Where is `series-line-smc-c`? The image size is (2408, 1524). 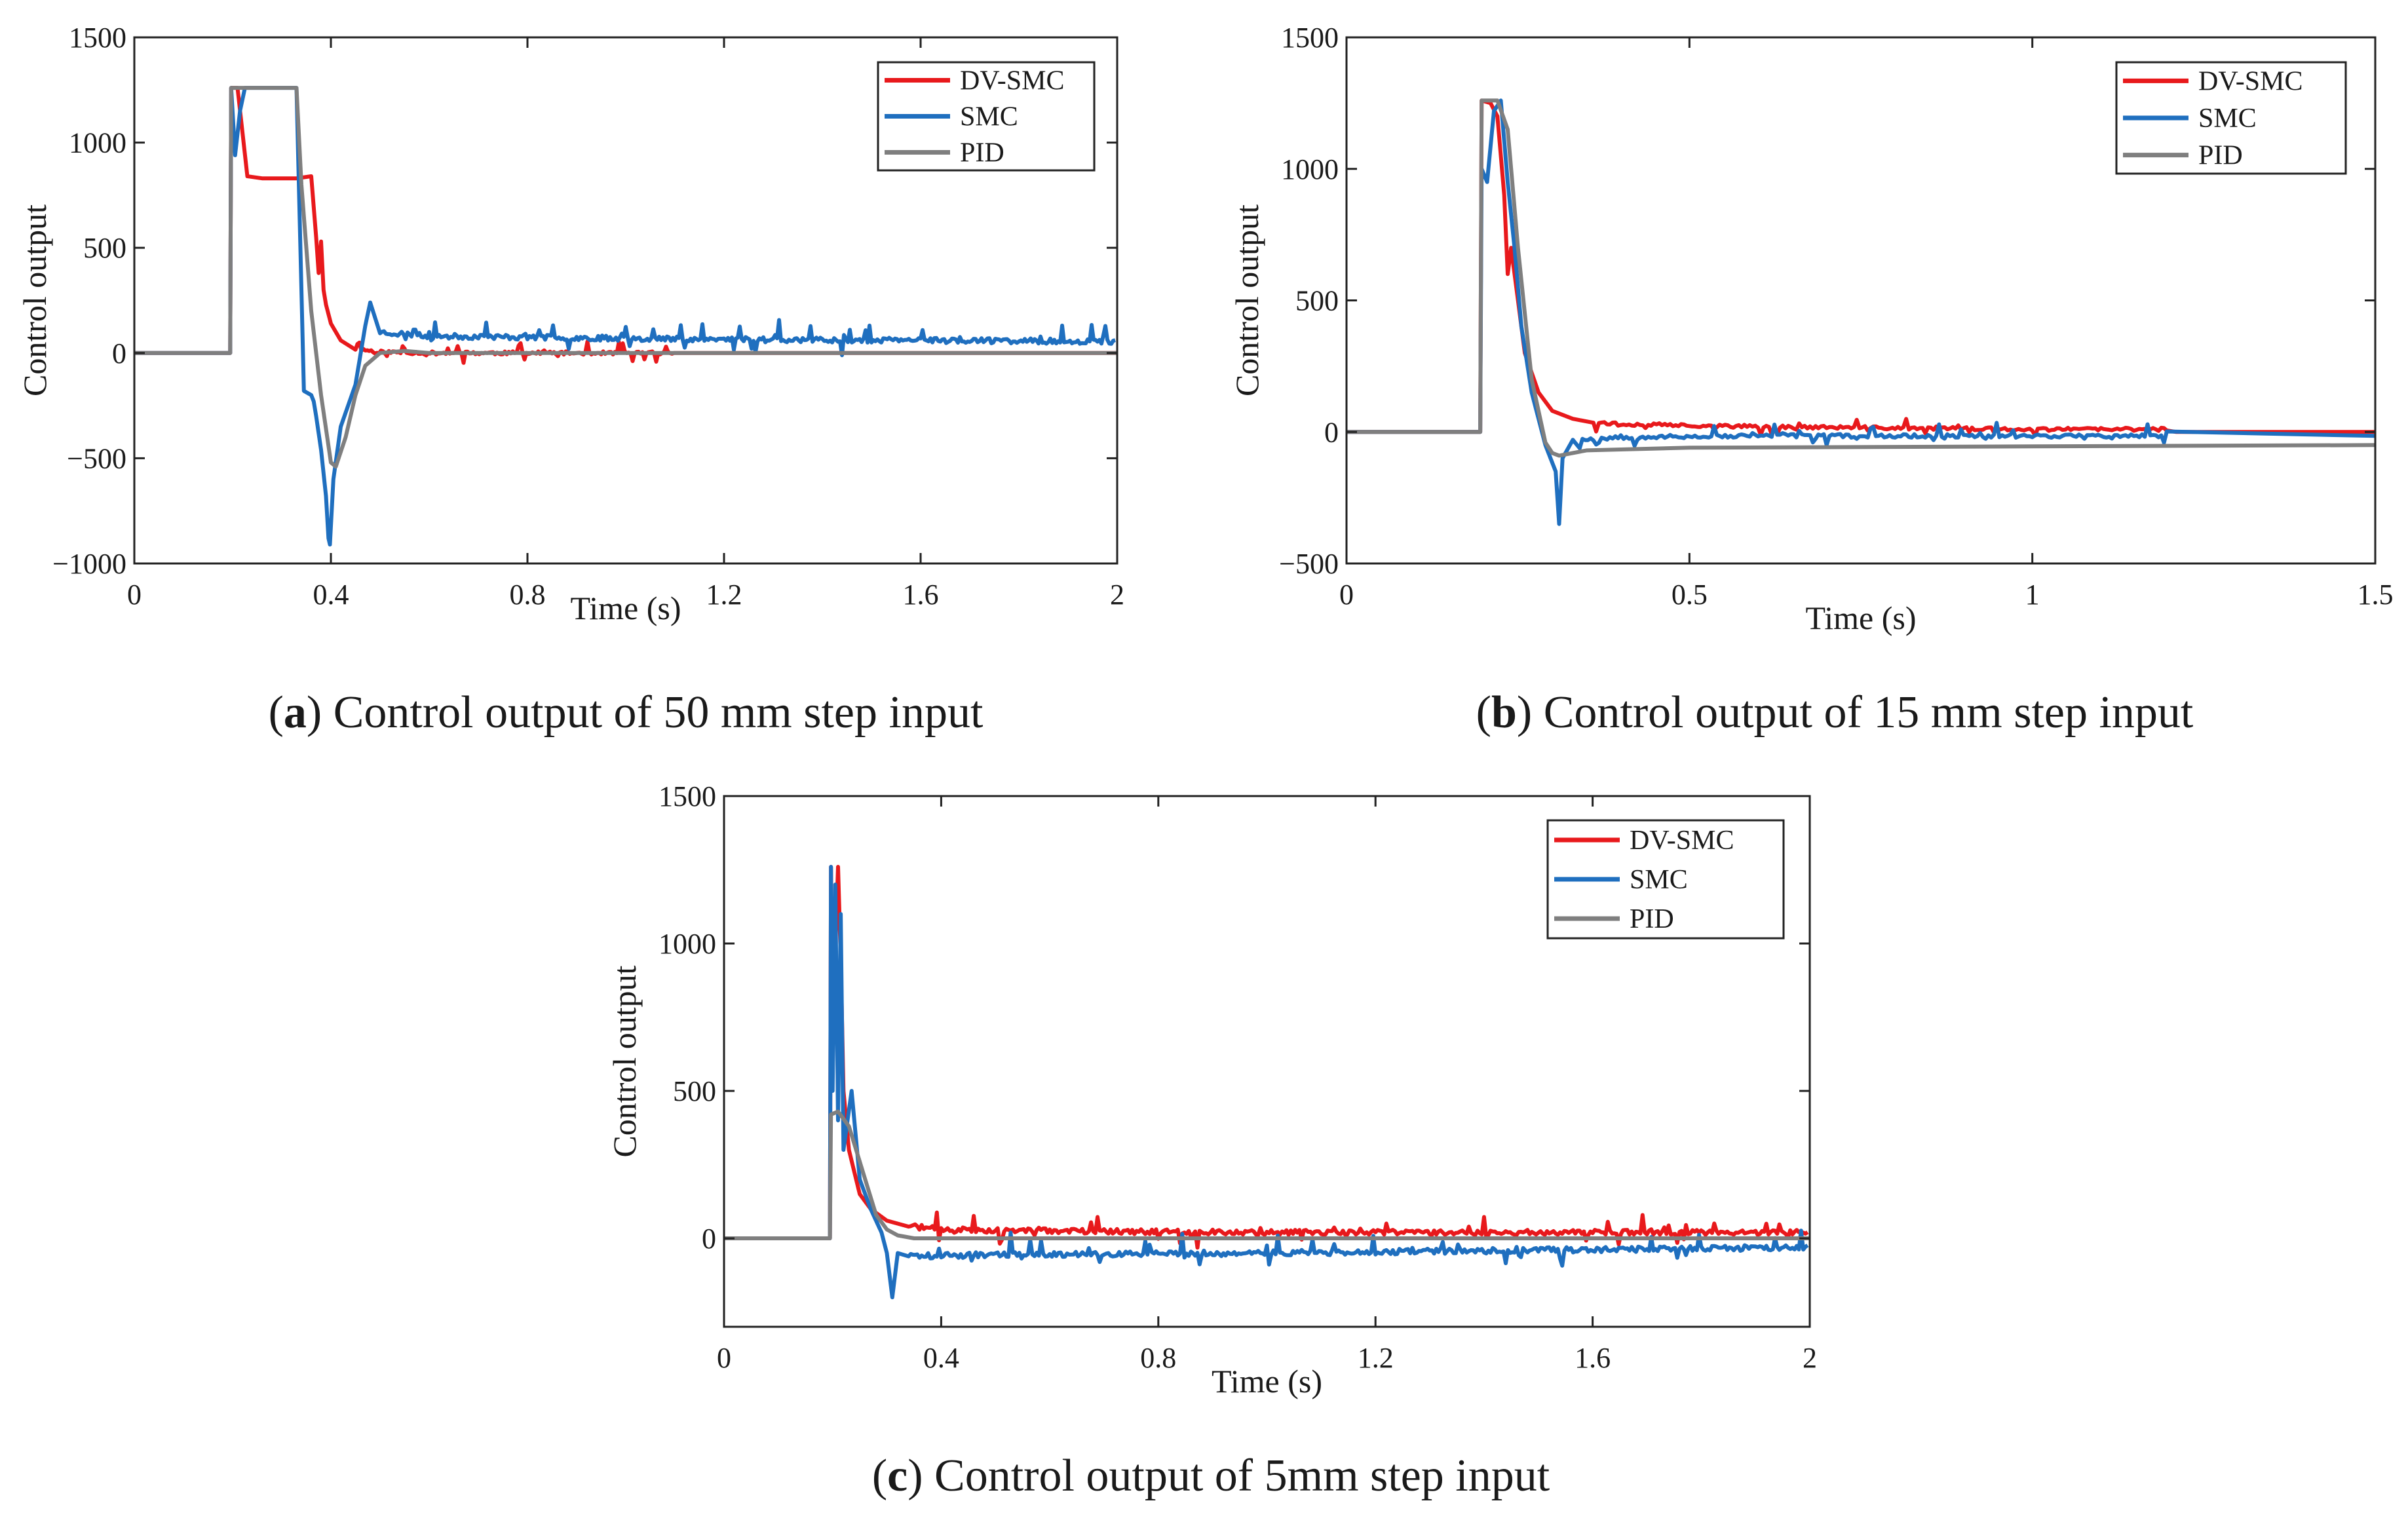 series-line-smc-c is located at coordinates (1267, 1082).